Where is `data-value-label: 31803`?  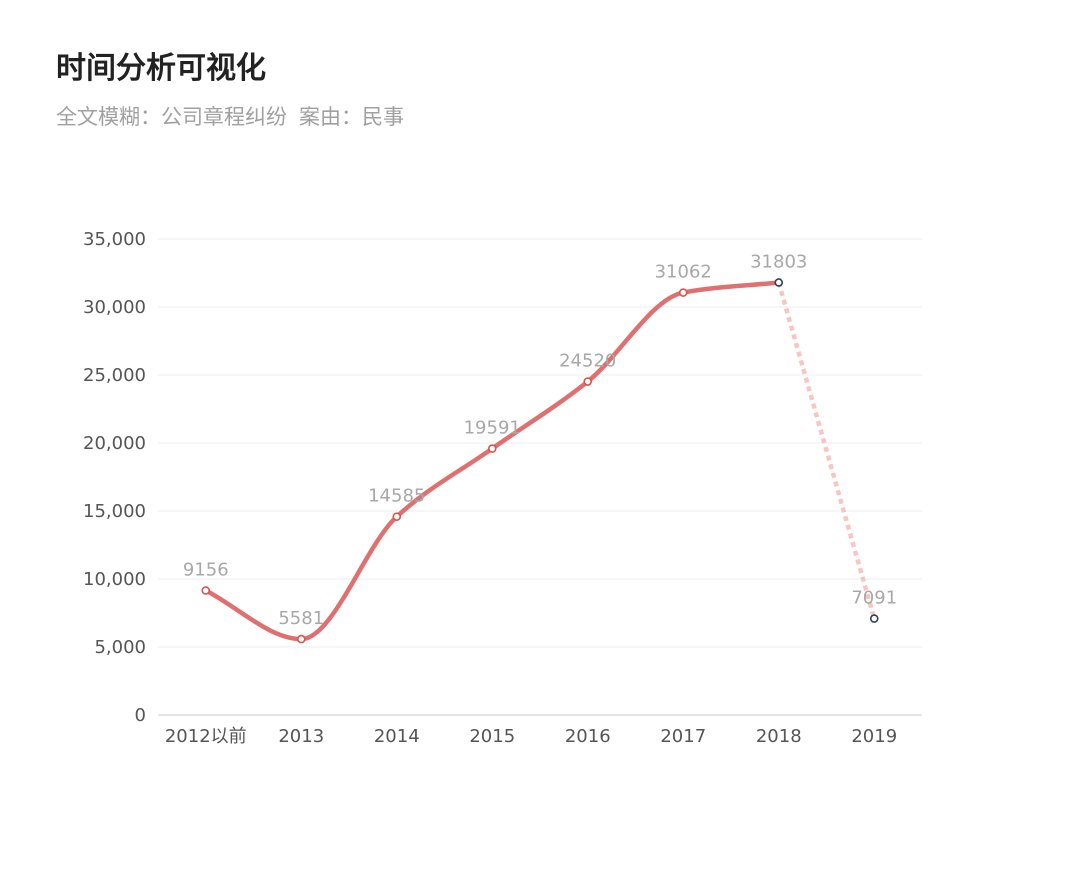 data-value-label: 31803 is located at coordinates (778, 261).